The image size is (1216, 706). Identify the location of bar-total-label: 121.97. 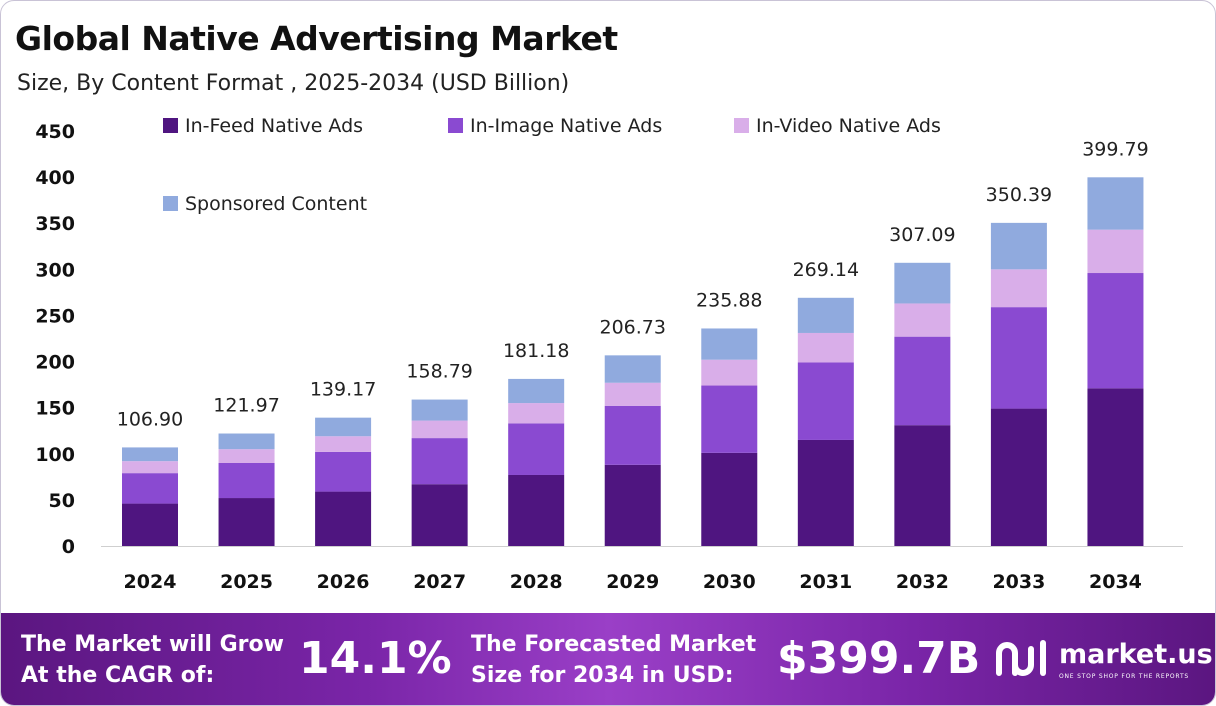
(246, 406).